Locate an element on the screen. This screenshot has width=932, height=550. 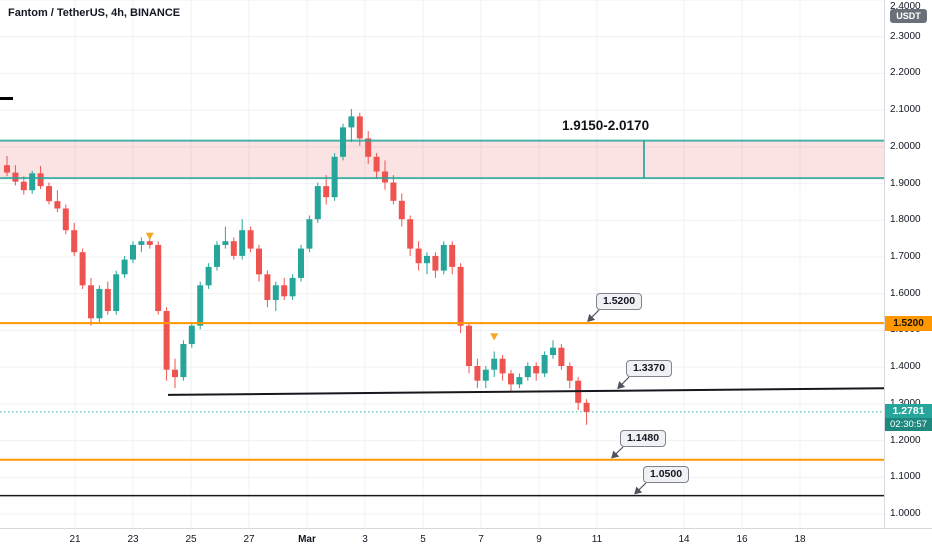
time-tick-label: 14 is located at coordinates (684, 539).